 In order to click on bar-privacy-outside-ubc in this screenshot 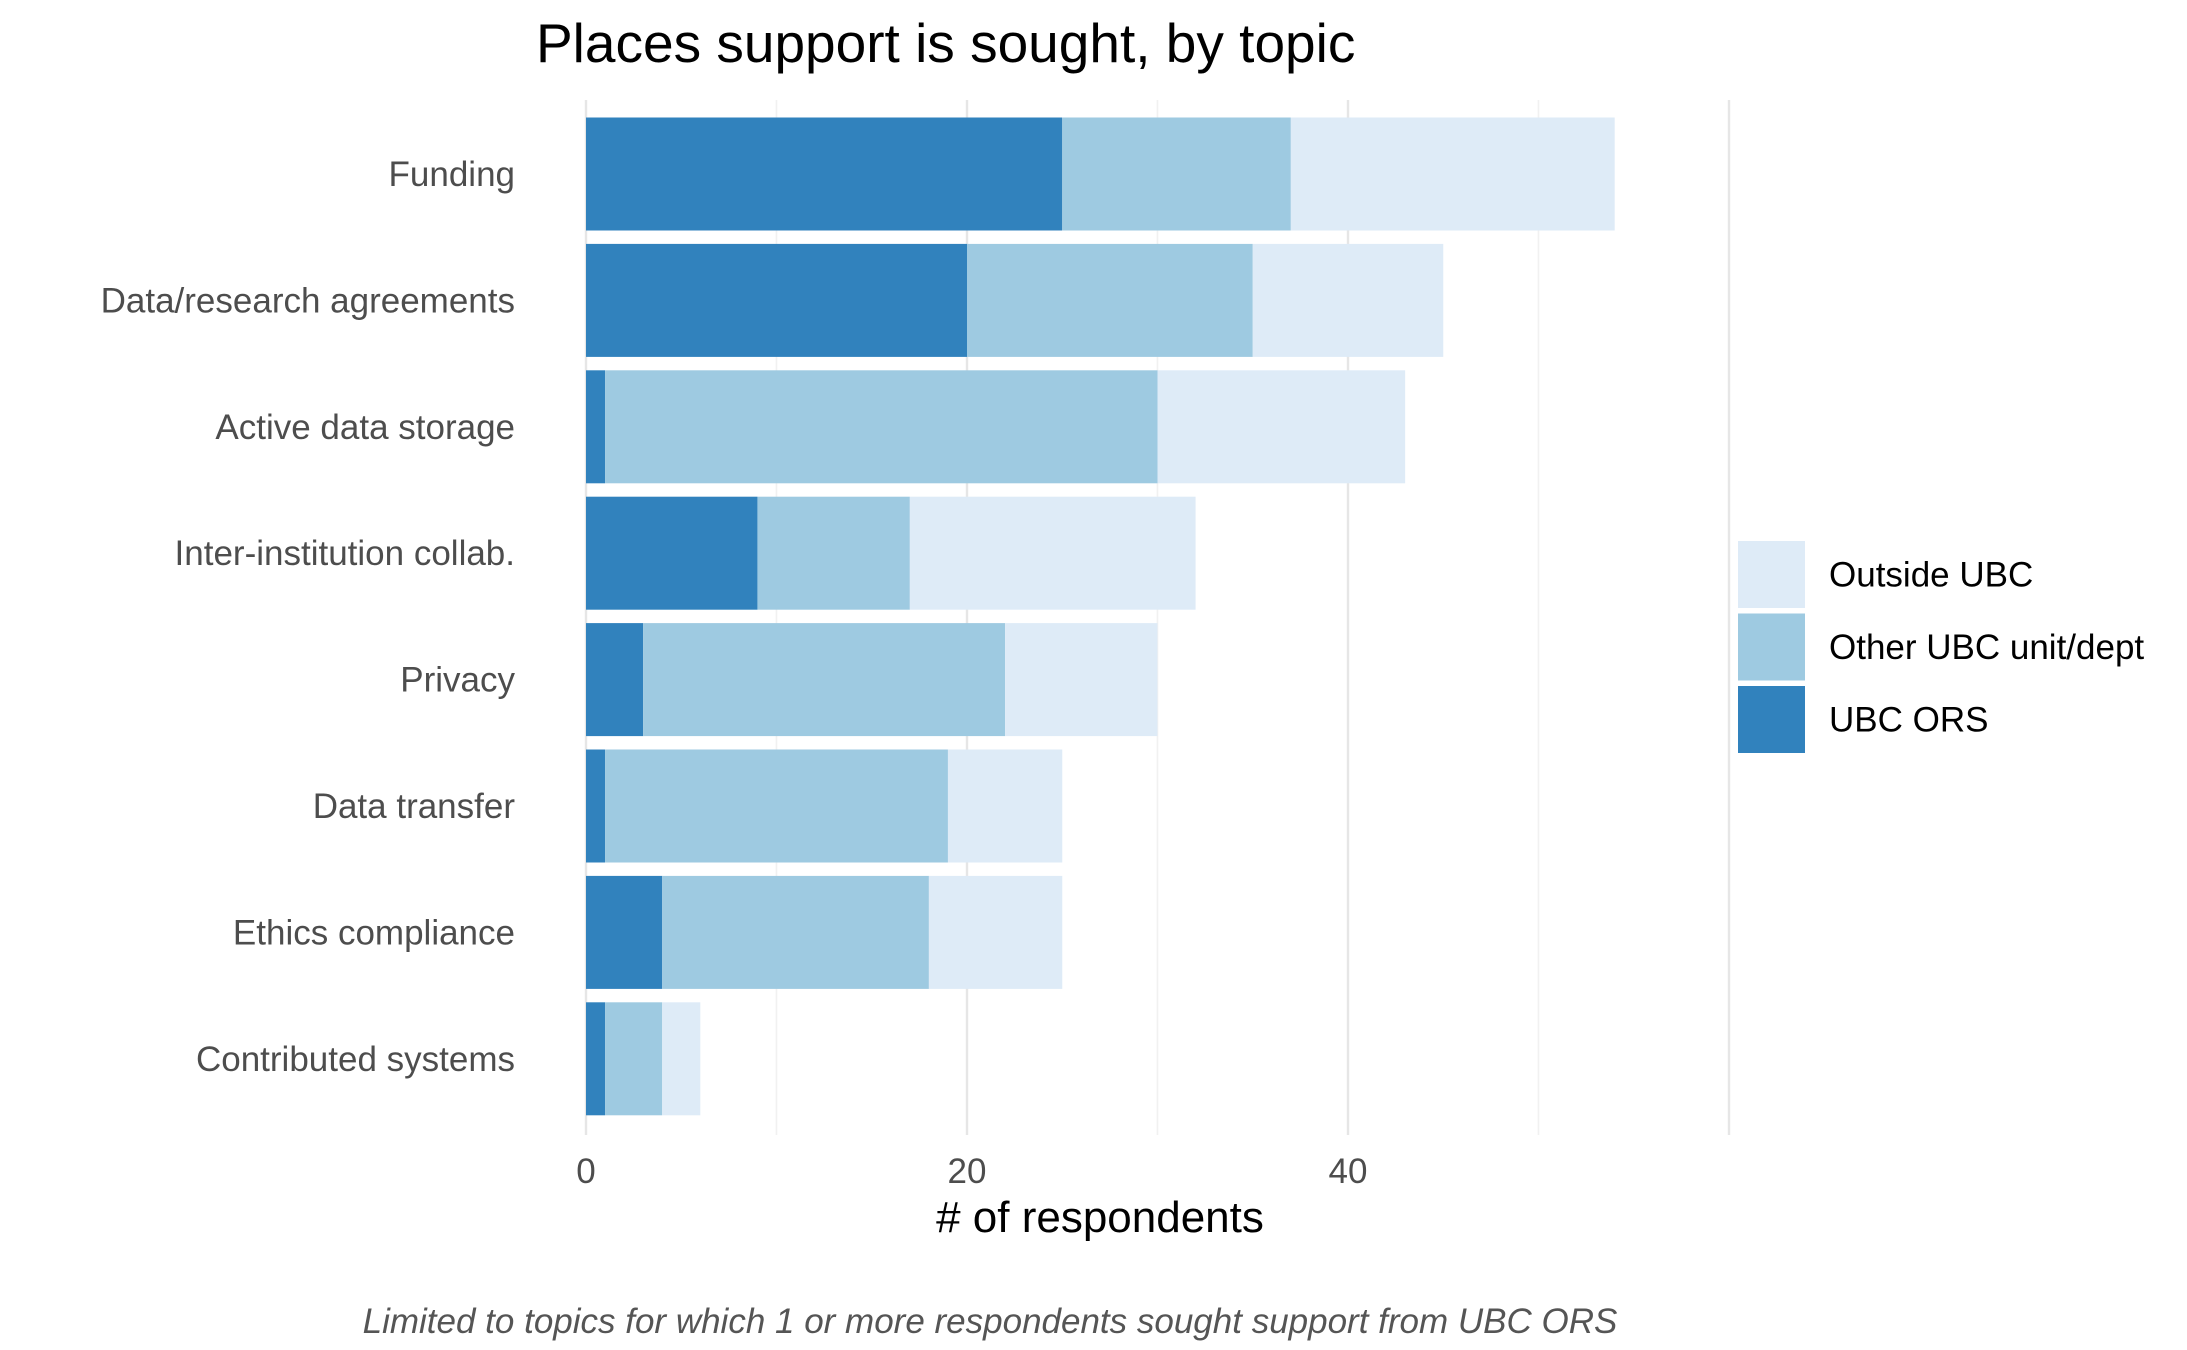, I will do `click(1081, 680)`.